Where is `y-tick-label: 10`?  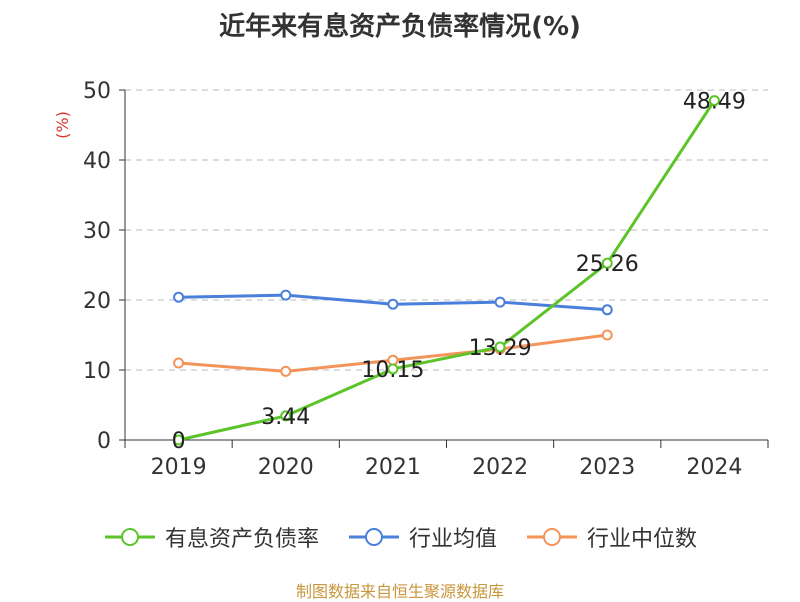
y-tick-label: 10 is located at coordinates (97, 371).